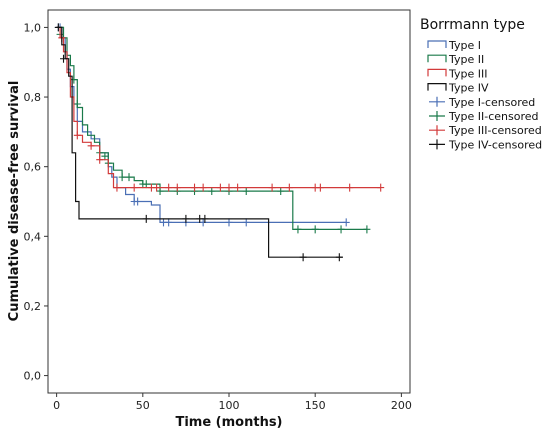  What do you see at coordinates (401, 405) in the screenshot?
I see `x-tick-label: 200` at bounding box center [401, 405].